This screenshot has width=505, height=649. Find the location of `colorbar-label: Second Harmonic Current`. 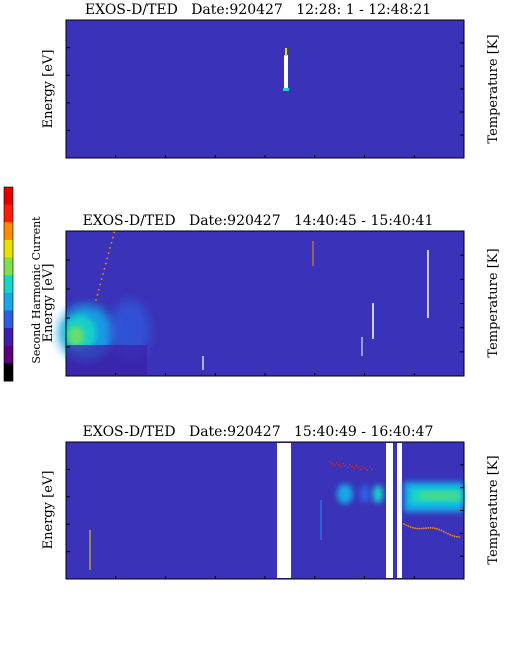

colorbar-label: Second Harmonic Current is located at coordinates (36, 290).